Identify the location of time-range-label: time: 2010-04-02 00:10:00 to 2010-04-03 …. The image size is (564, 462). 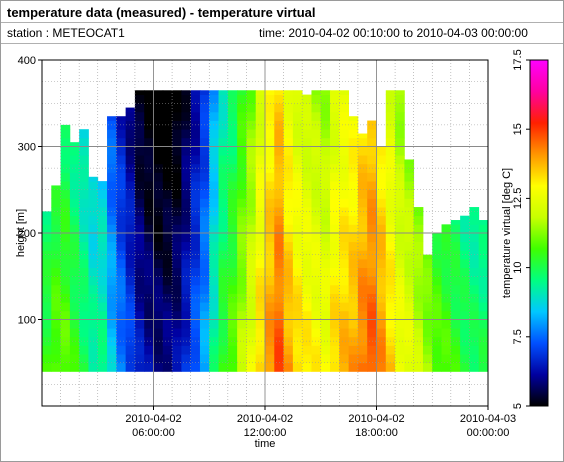
(393, 33).